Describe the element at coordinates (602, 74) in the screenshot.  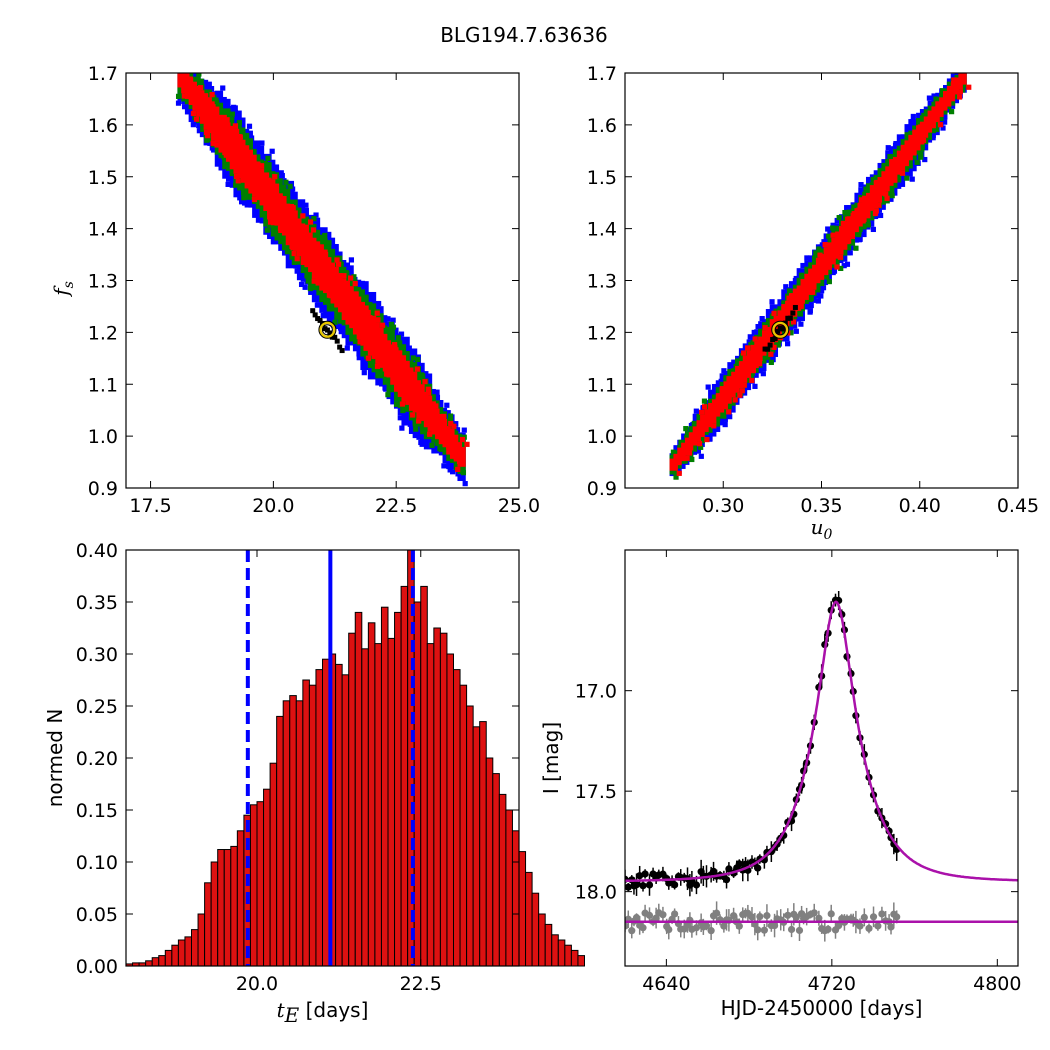
I see `y-tick-label: 1.7` at that location.